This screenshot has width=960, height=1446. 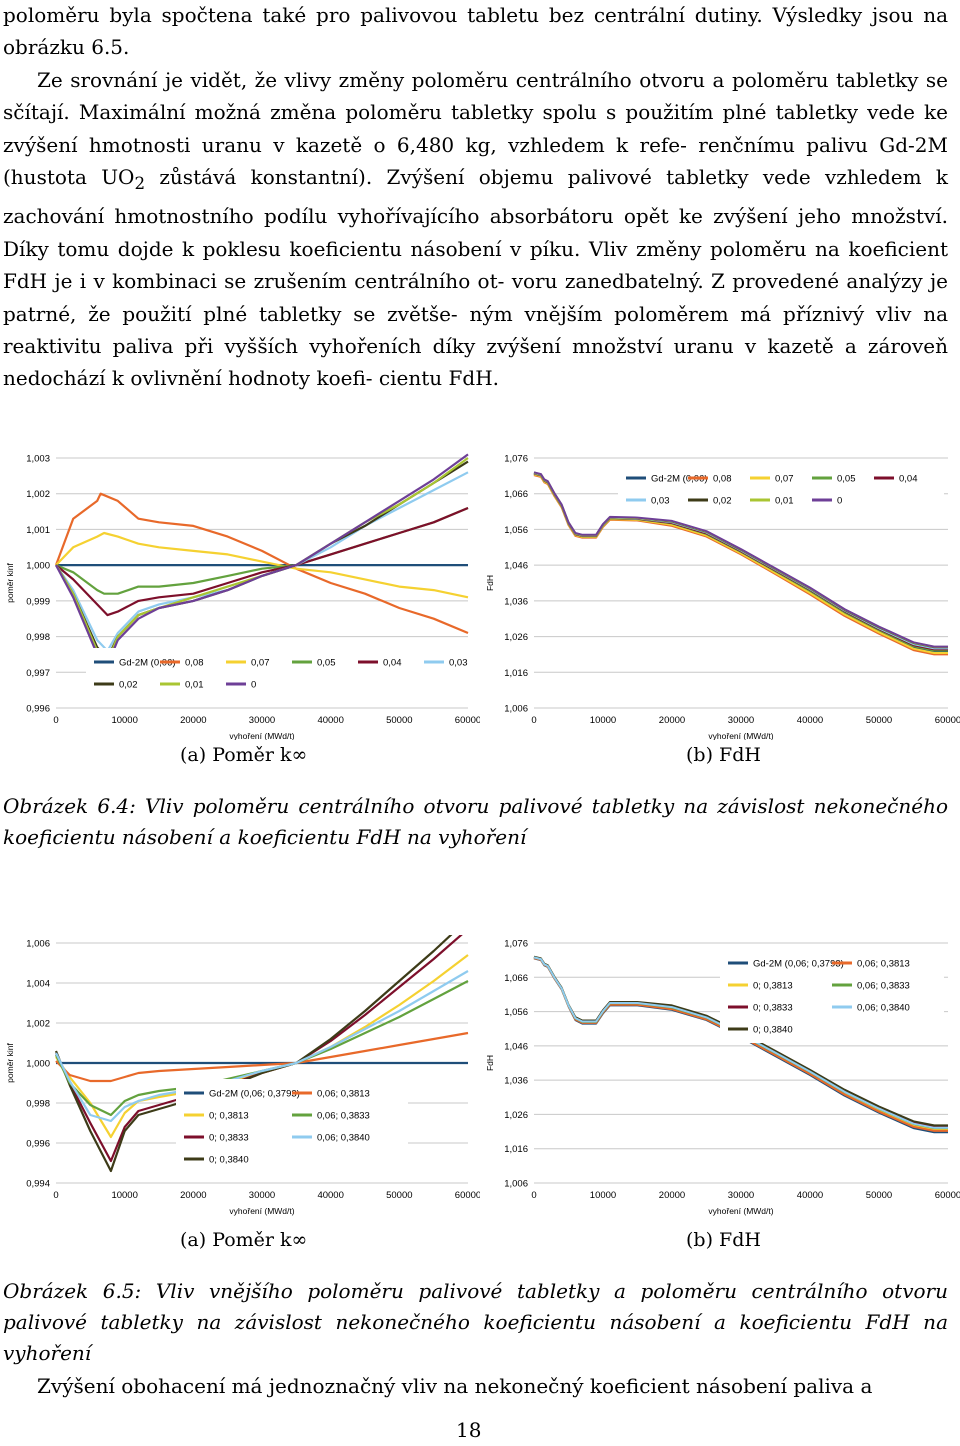 I want to click on page-number: 18, so click(x=469, y=1430).